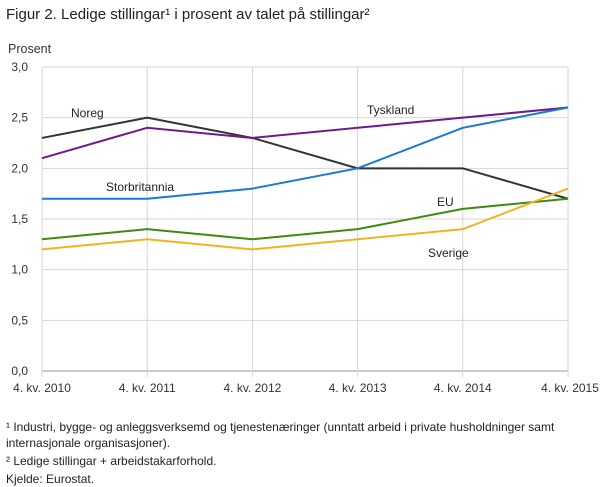 The height and width of the screenshot is (487, 609). Describe the element at coordinates (30, 49) in the screenshot. I see `y-axis-label: Prosent` at that location.